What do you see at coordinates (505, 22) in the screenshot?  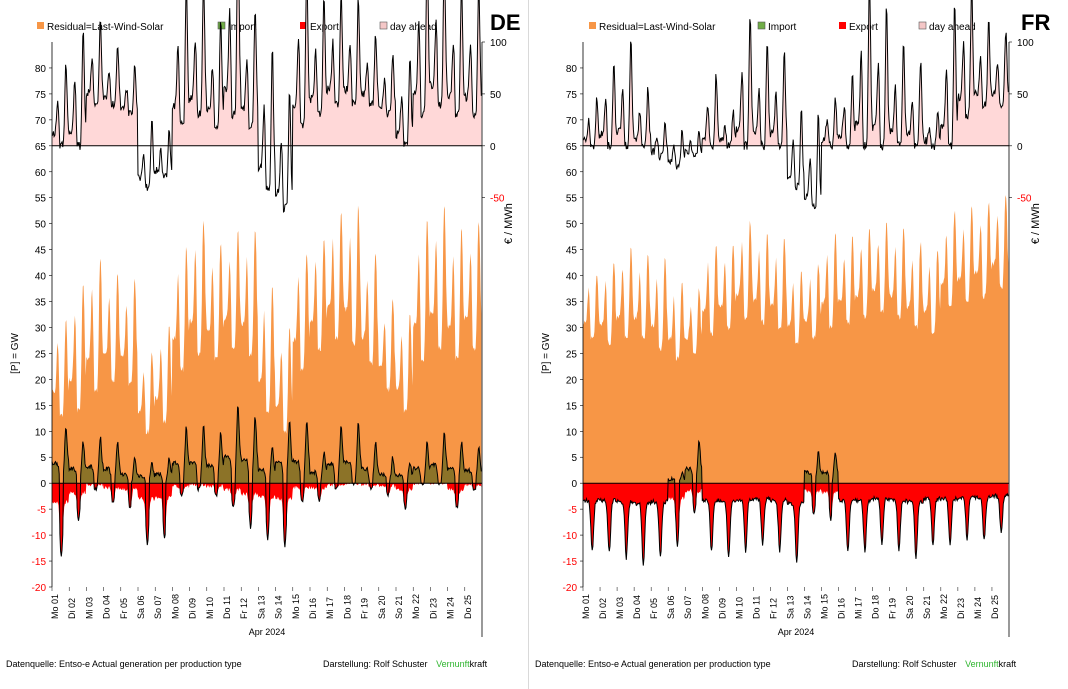 I see `chart-title: DE` at bounding box center [505, 22].